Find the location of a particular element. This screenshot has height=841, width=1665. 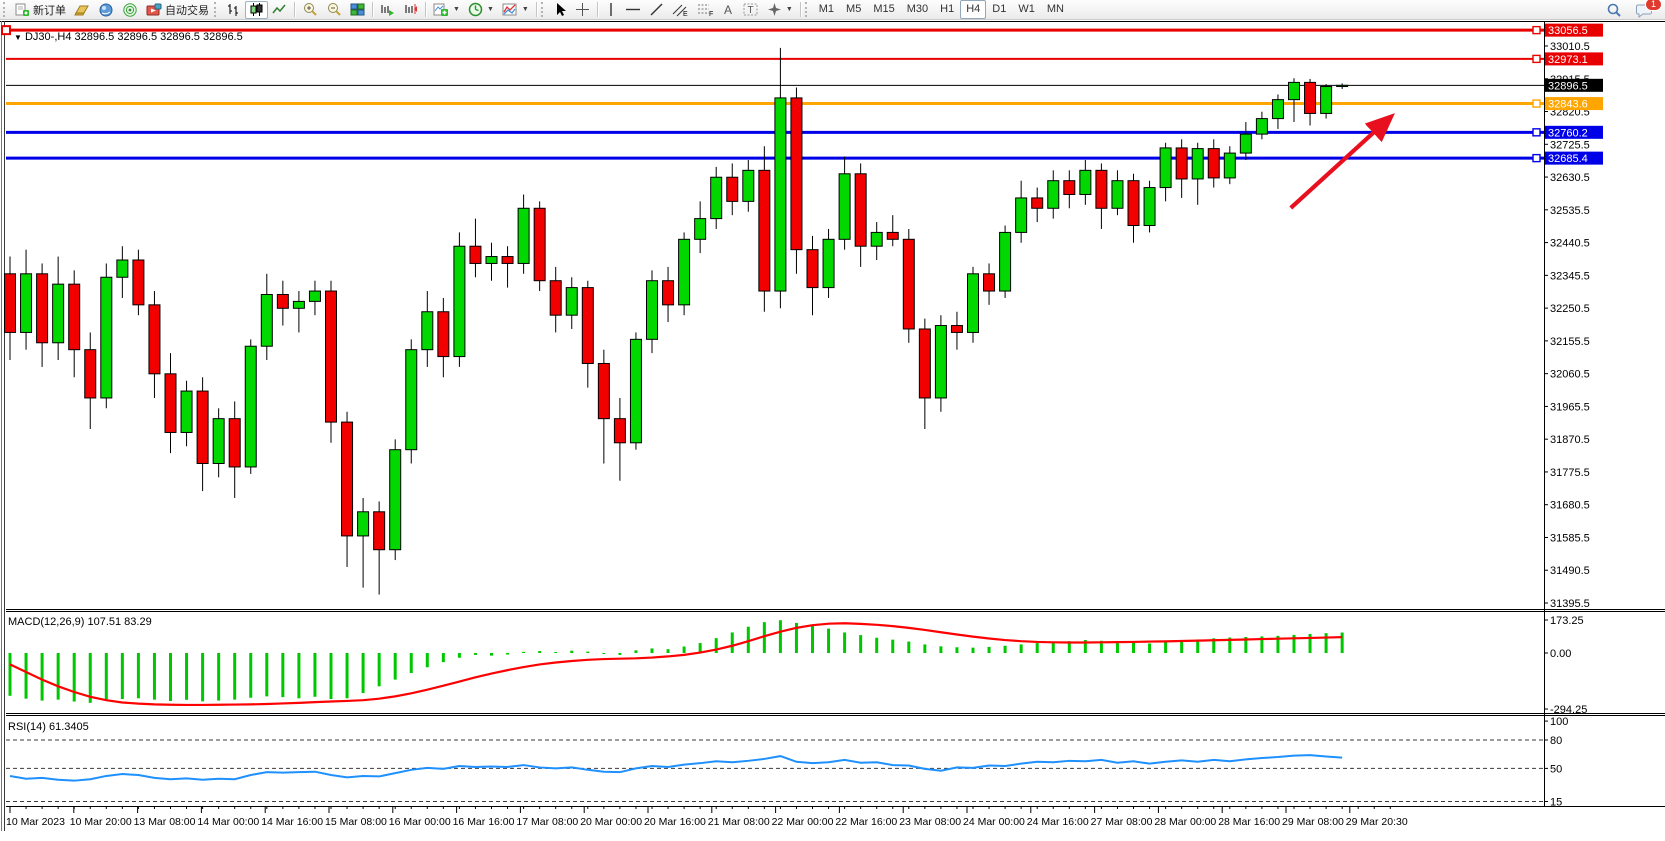

equidistant-channel-tool-button: E is located at coordinates (680, 10).